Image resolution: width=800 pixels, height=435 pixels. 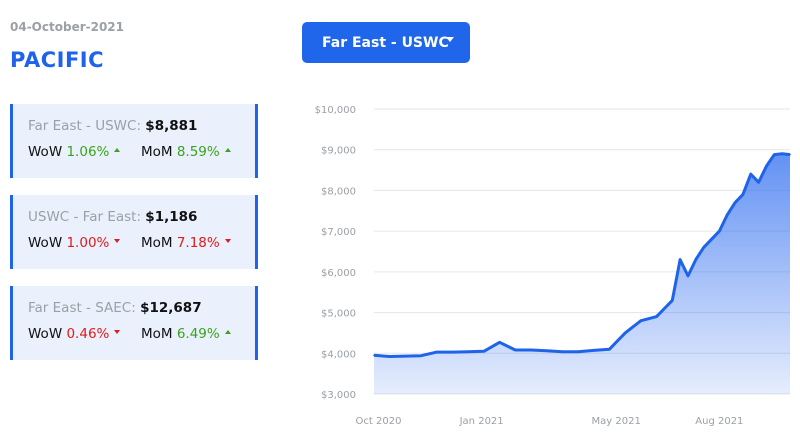 I want to click on y-tick-label: $4,000, so click(x=338, y=354).